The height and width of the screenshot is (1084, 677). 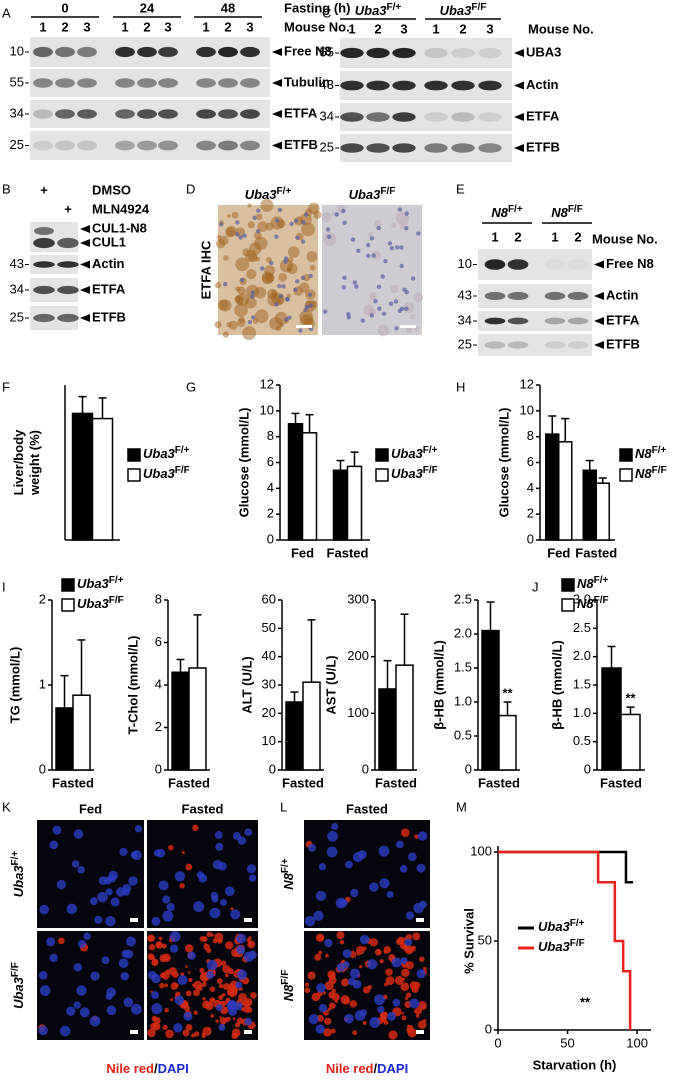 I want to click on legend-label: N8F/F, so click(x=651, y=473).